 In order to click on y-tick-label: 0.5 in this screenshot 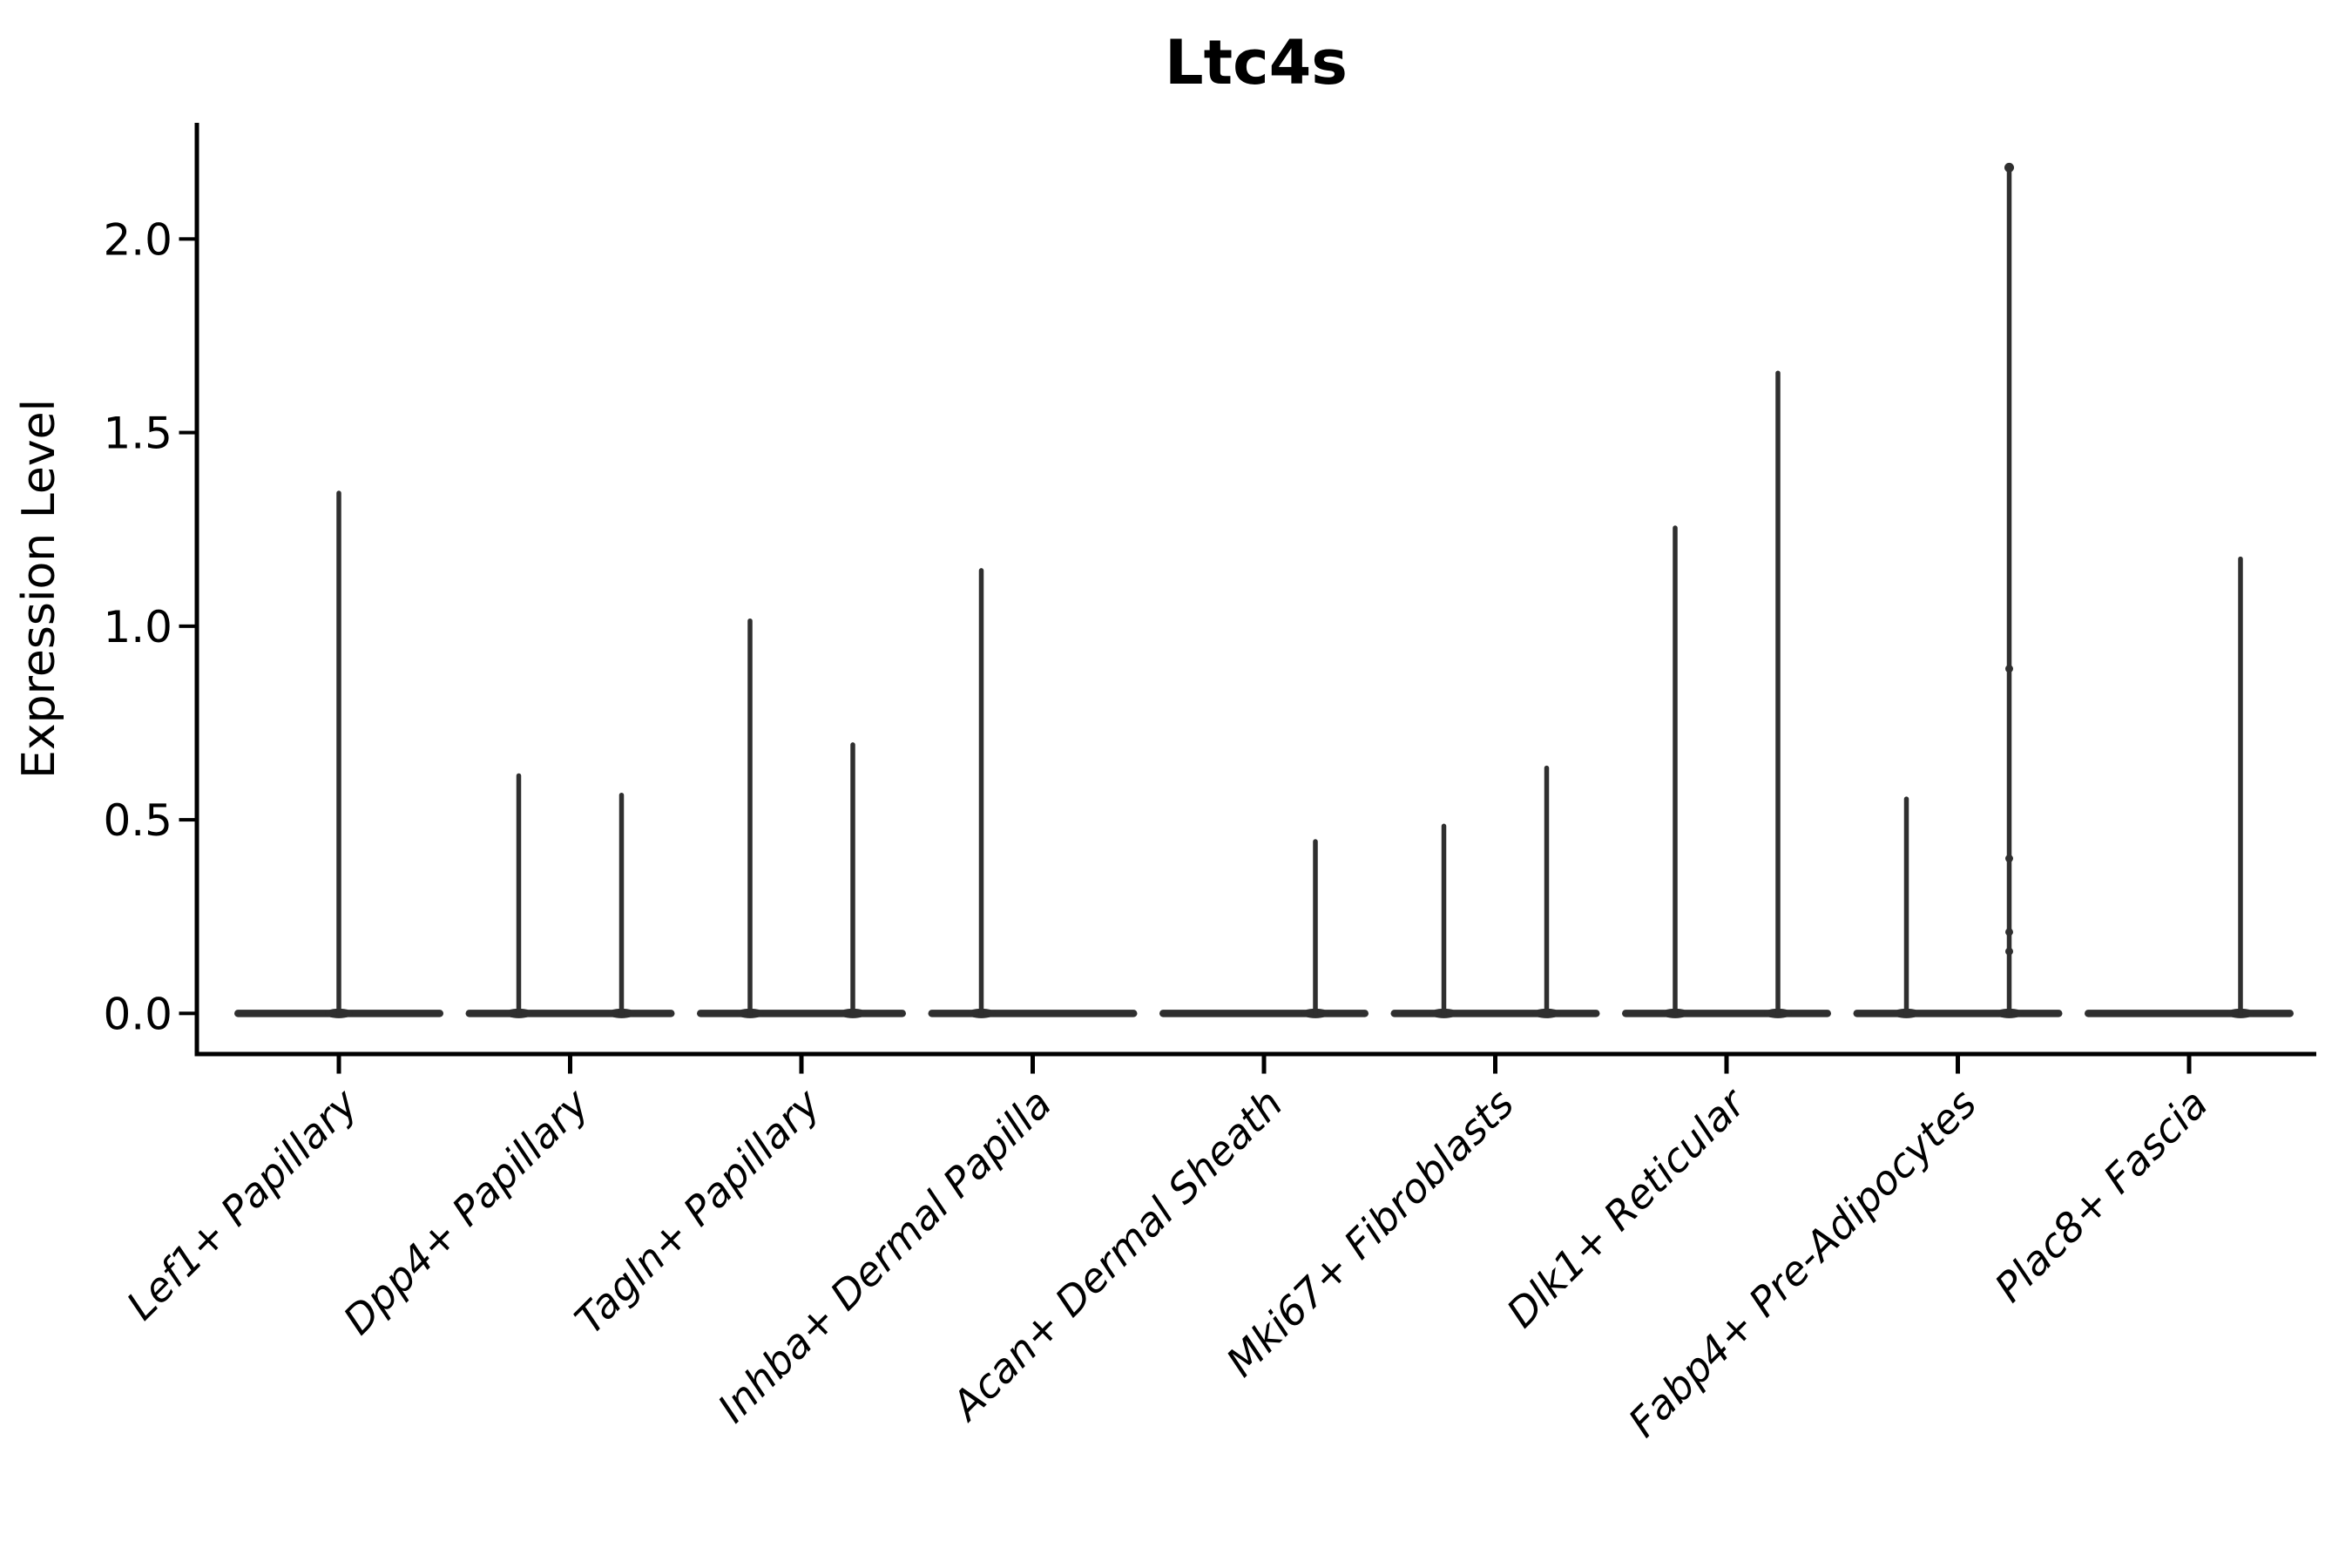, I will do `click(137, 820)`.